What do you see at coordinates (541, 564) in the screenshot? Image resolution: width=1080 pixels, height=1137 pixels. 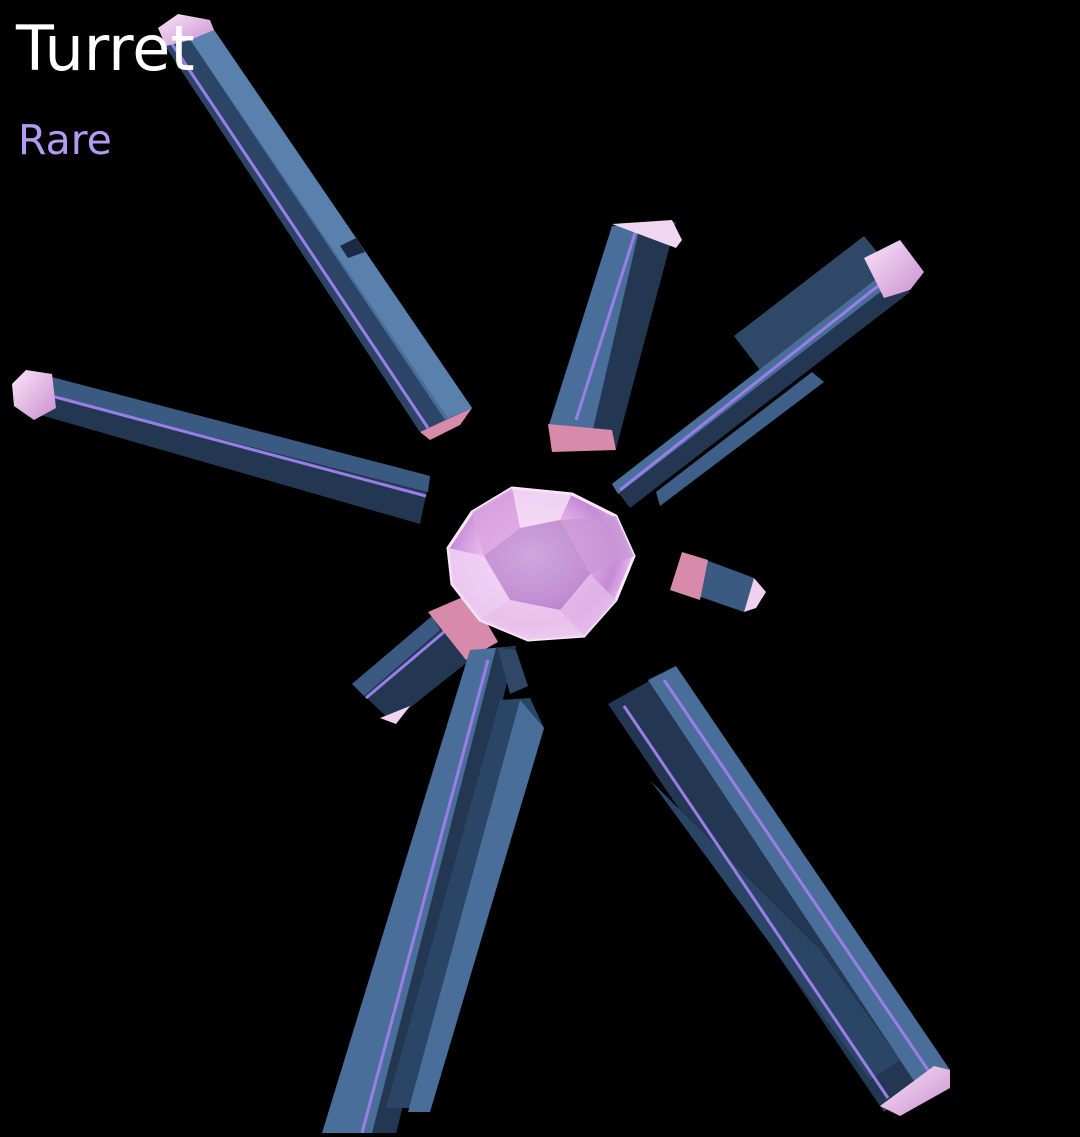 I see `crystal-core-icon` at bounding box center [541, 564].